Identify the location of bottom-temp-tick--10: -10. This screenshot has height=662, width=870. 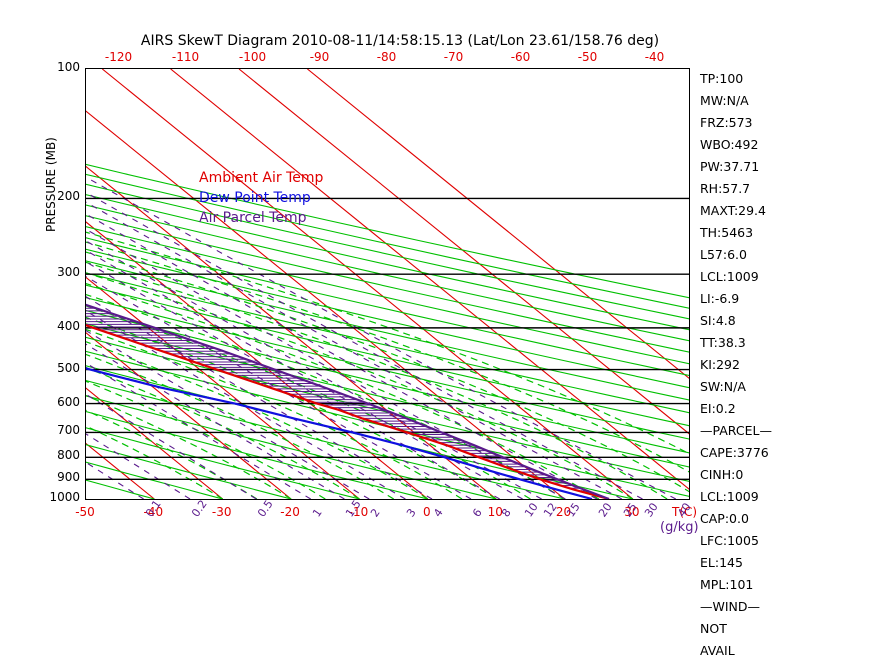
(358, 512).